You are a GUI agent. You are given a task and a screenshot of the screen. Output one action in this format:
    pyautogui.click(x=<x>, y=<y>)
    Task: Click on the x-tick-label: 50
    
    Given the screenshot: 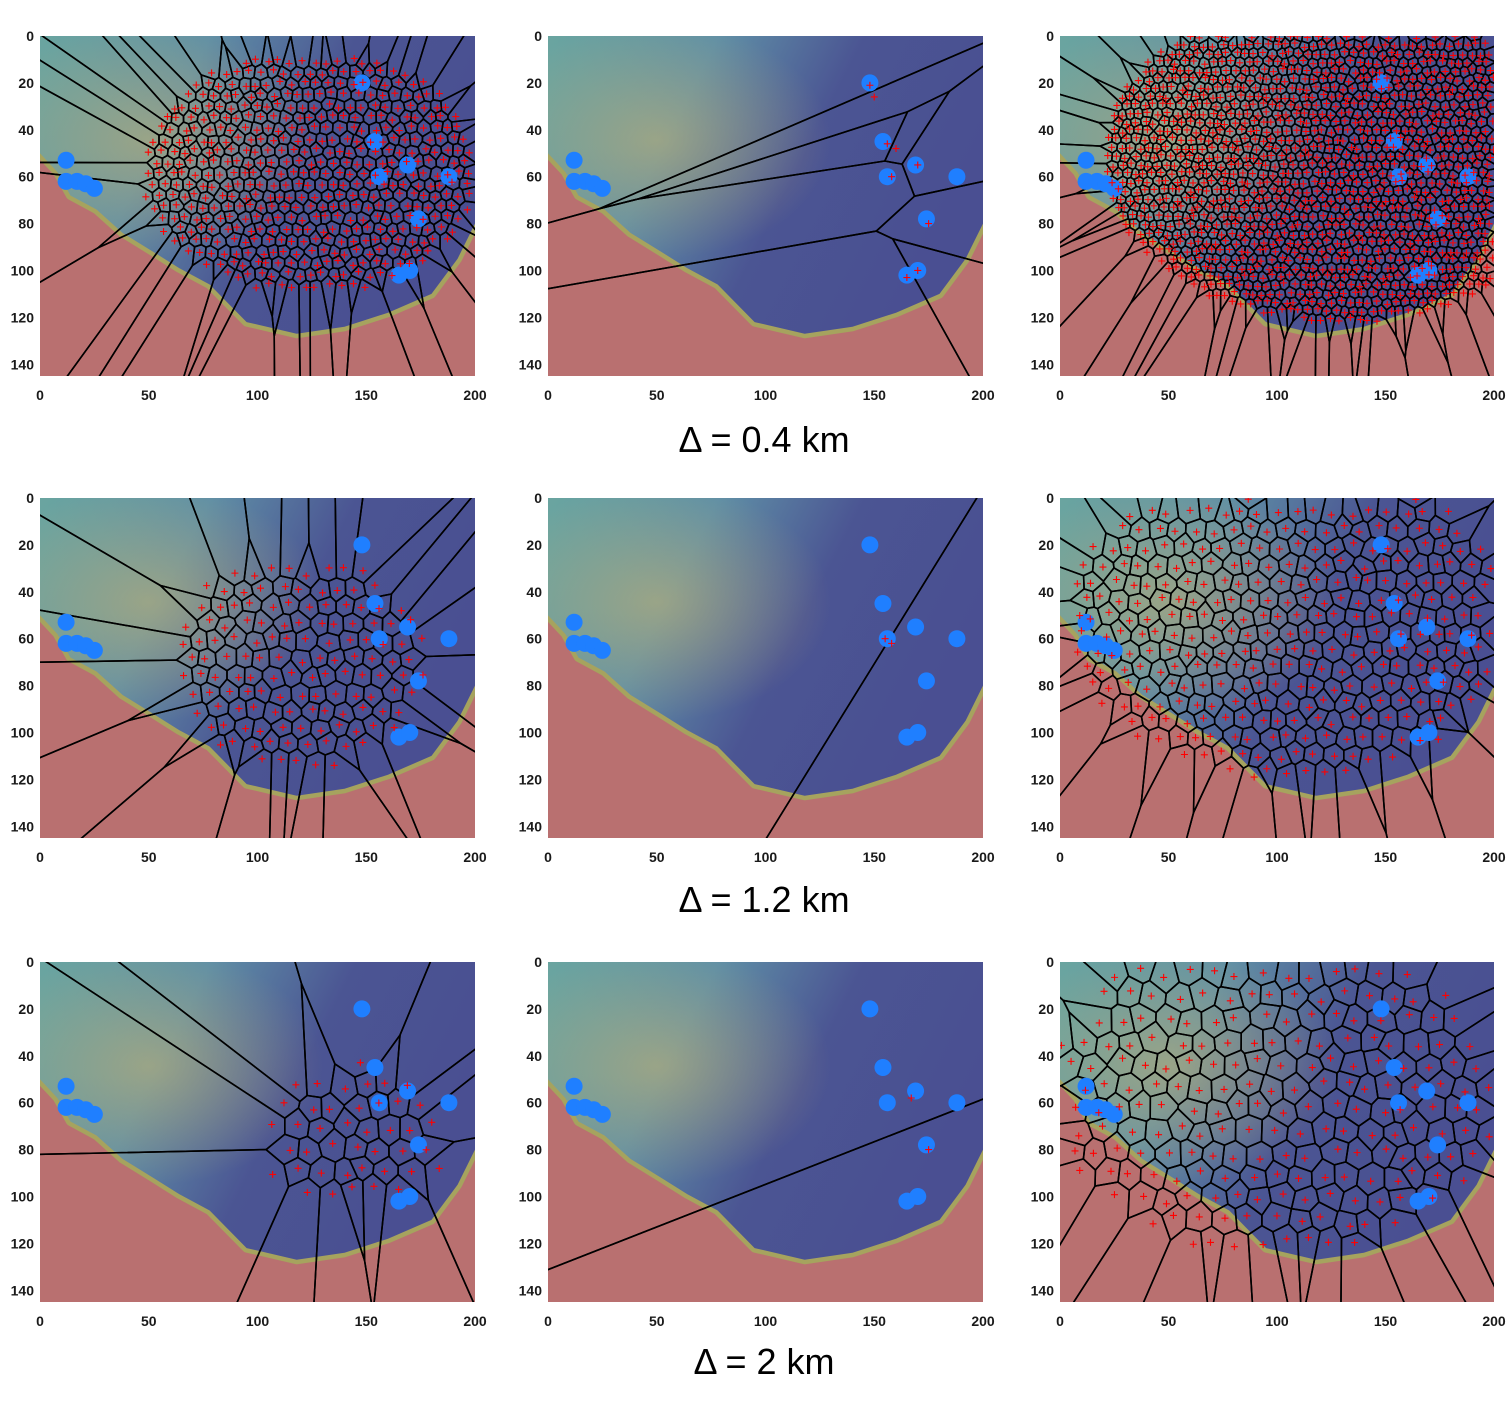 What is the action you would take?
    pyautogui.click(x=1169, y=395)
    